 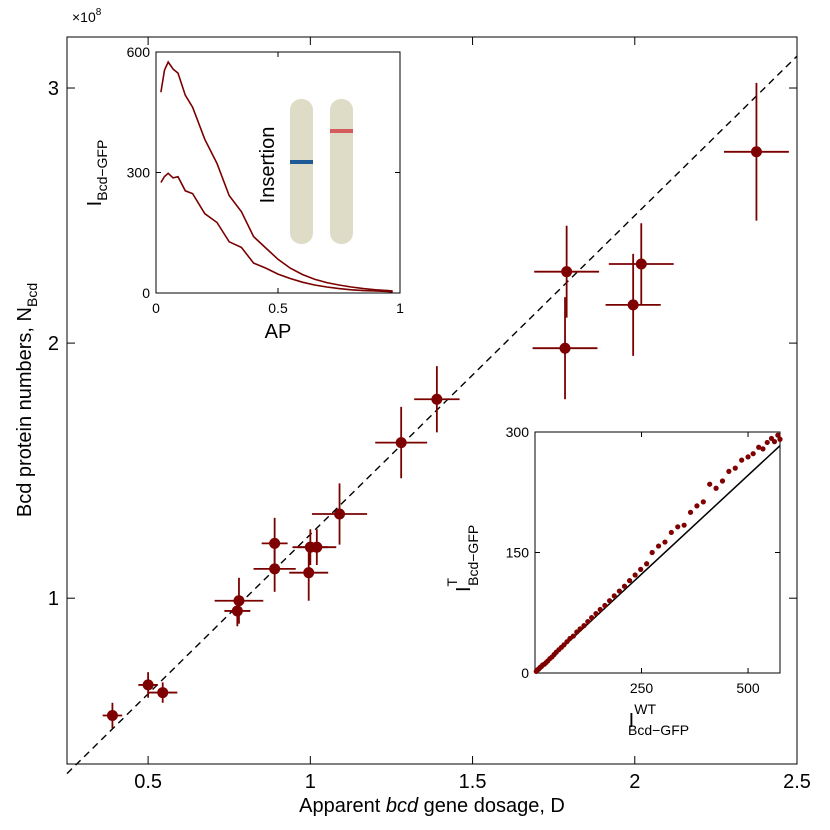 I want to click on inset-top-x-tick-label: 0, so click(x=156, y=308).